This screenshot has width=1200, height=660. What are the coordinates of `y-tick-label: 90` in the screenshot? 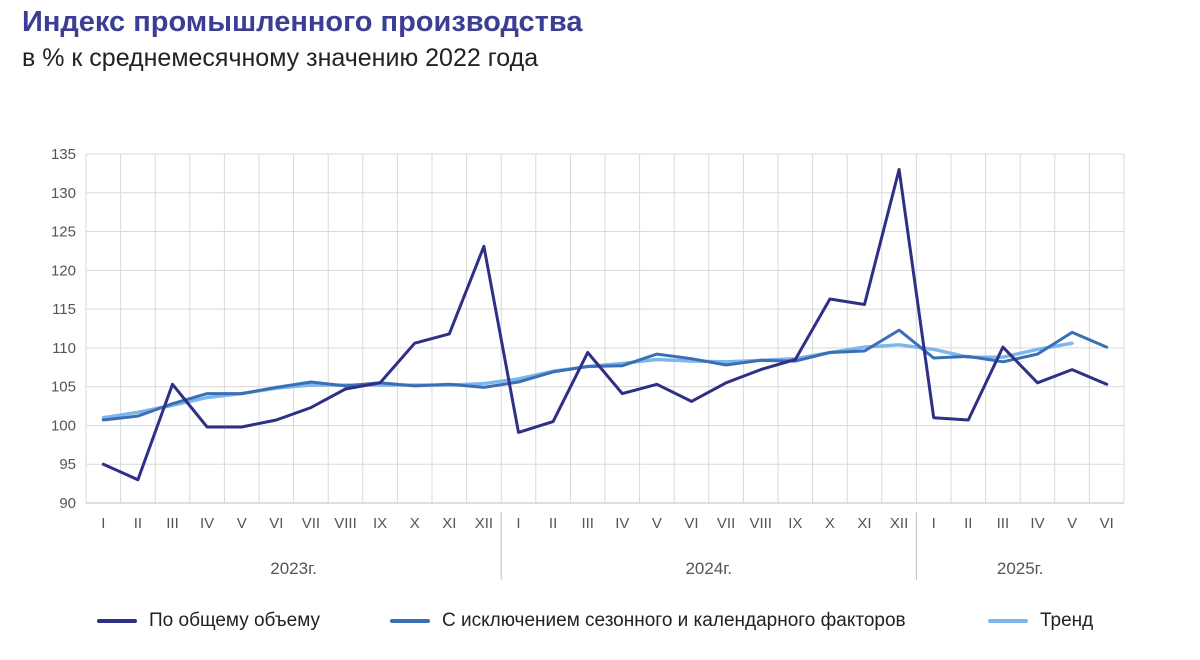 It's located at (67, 503).